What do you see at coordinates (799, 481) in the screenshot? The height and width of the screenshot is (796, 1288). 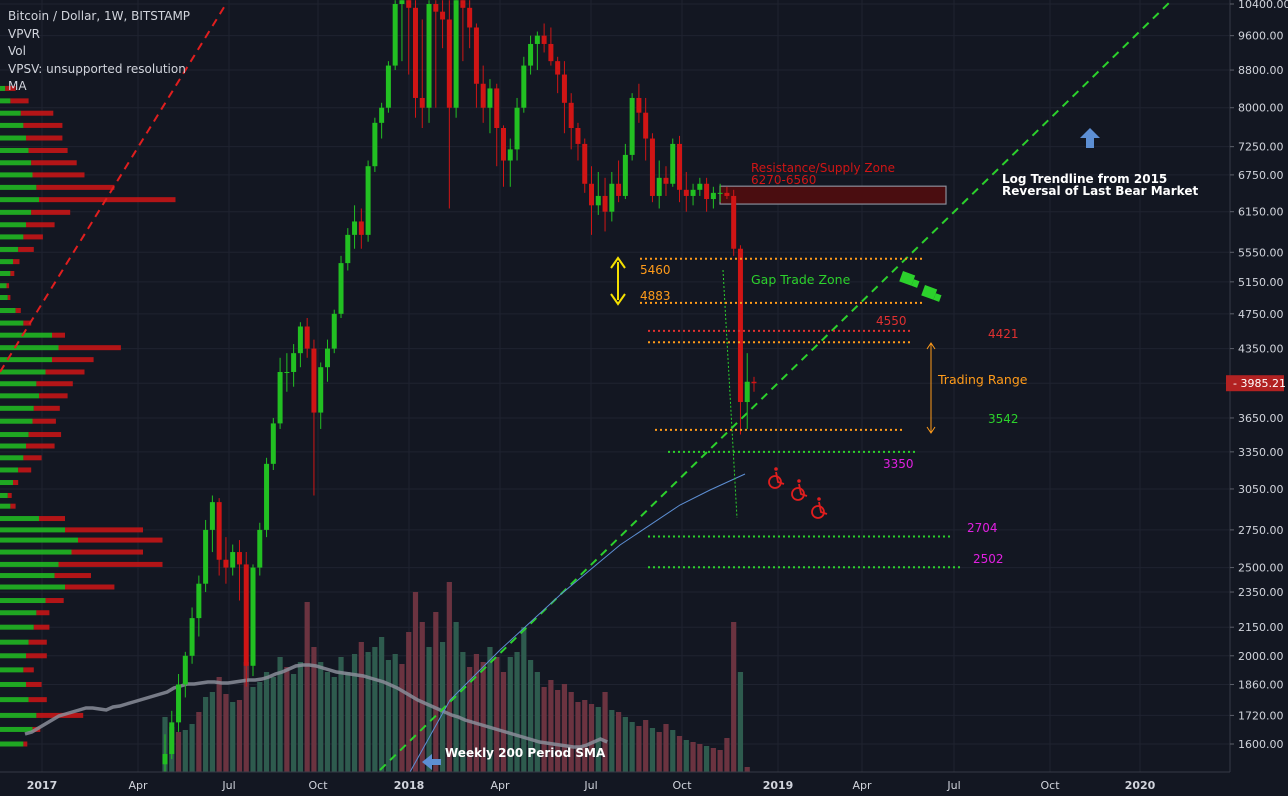 I see `wheelchair-head-icon` at bounding box center [799, 481].